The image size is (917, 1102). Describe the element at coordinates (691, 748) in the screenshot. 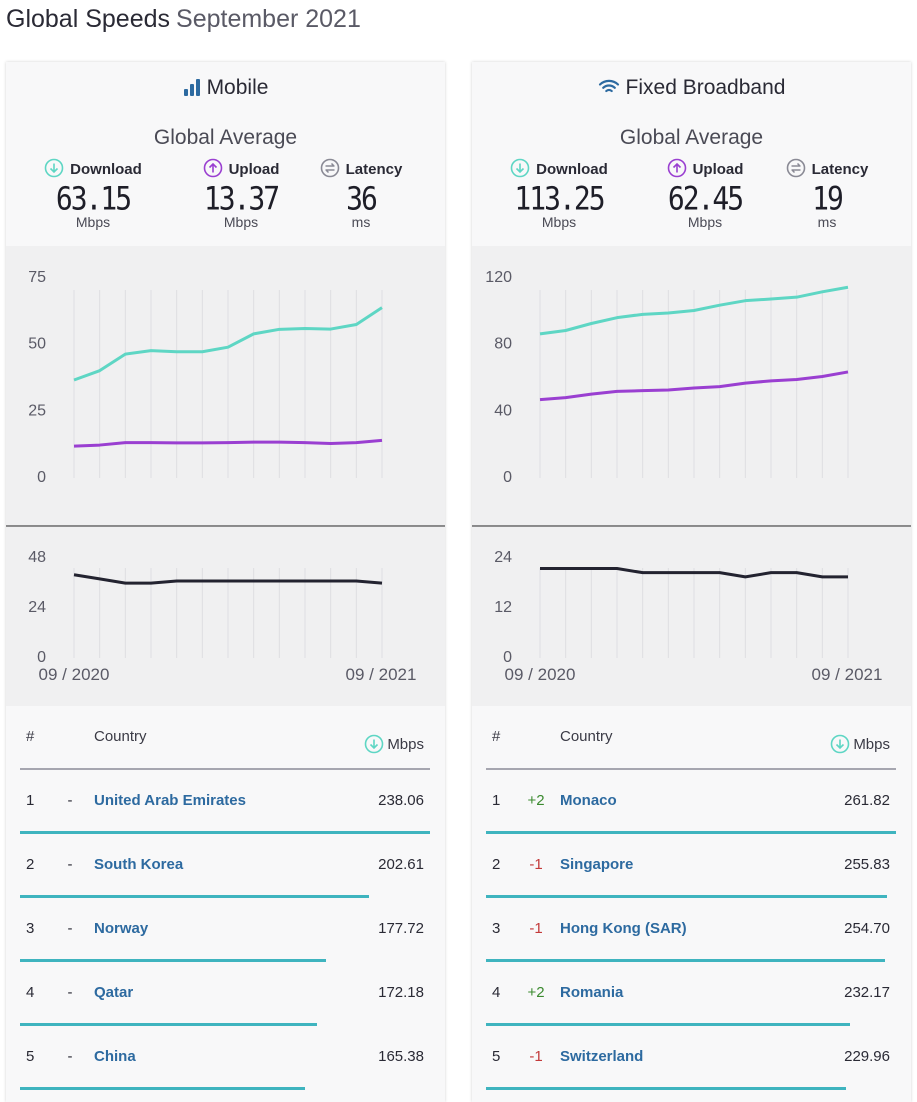

I see `fixed-table-header: # Country Mbps` at that location.